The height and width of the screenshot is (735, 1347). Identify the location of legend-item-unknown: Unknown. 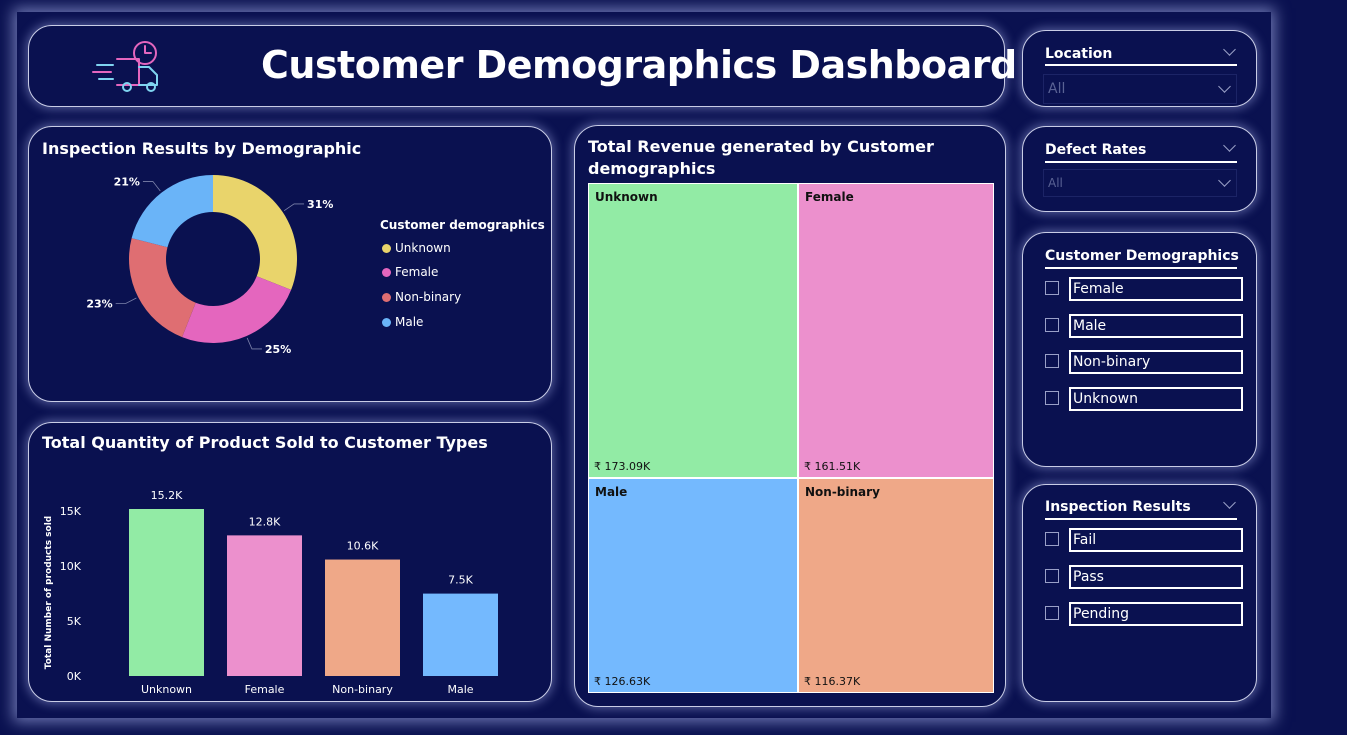
(416, 249).